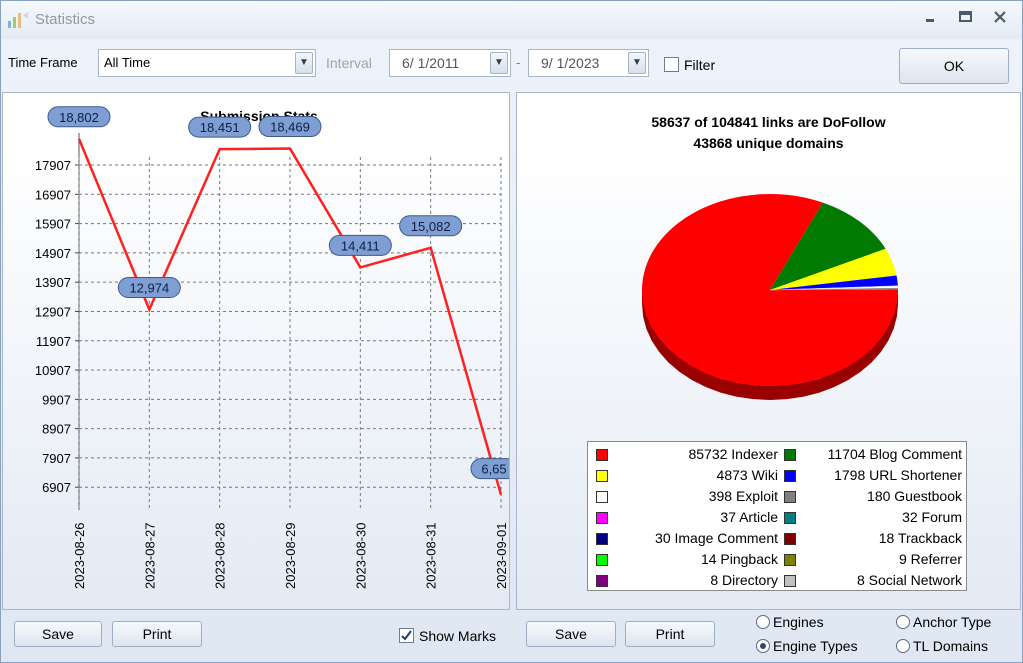 The image size is (1023, 663). What do you see at coordinates (744, 580) in the screenshot?
I see `legend-label: 8 Directory` at bounding box center [744, 580].